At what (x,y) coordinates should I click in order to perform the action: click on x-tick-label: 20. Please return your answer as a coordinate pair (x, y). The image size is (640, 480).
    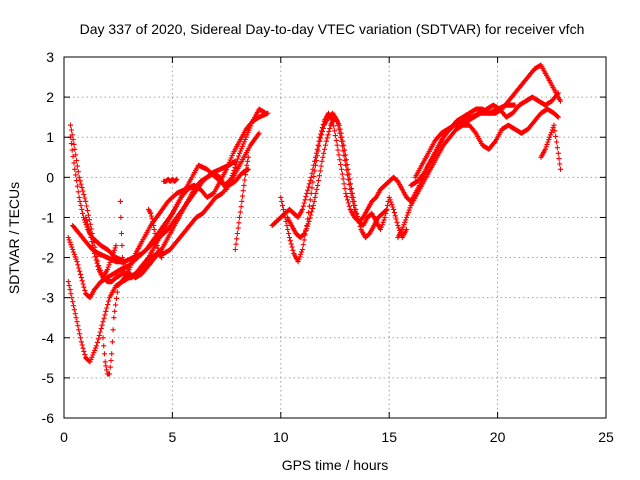
    Looking at the image, I should click on (498, 437).